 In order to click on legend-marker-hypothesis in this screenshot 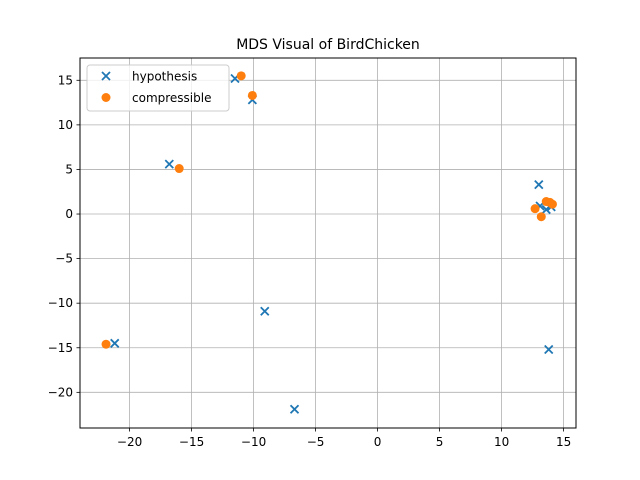, I will do `click(106, 76)`.